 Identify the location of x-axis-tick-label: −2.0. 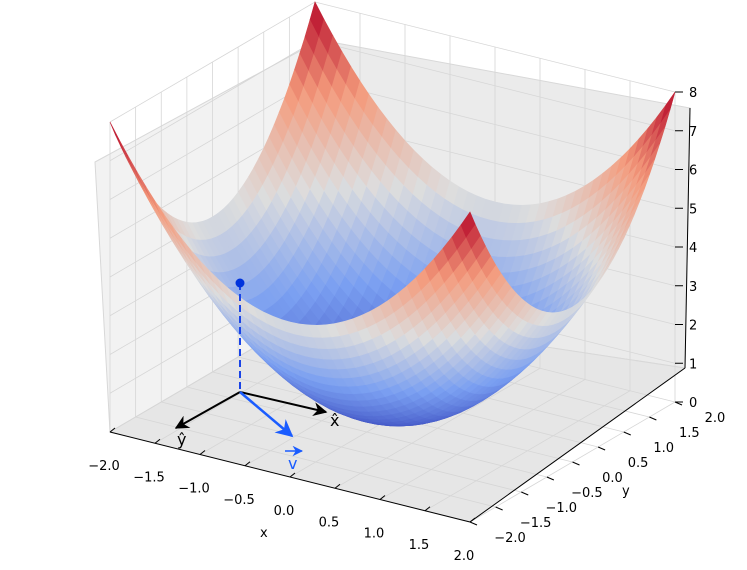
(104, 466).